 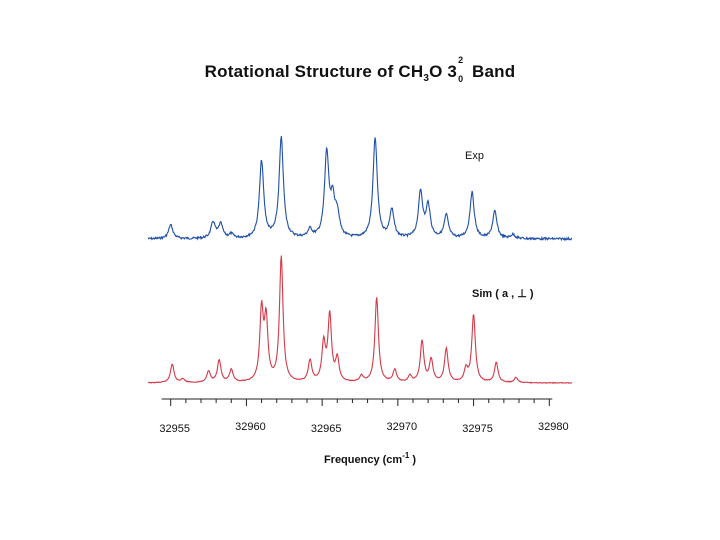 I want to click on x-tick-label: 32970, so click(x=402, y=427).